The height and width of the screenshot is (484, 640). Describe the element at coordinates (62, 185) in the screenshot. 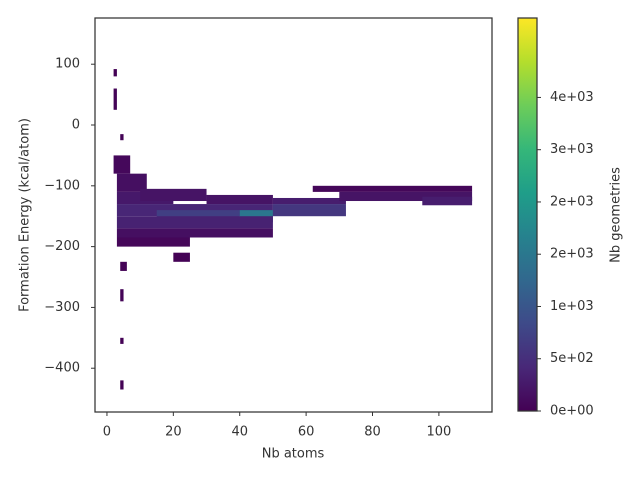

I see `y-tick-label: −100` at that location.